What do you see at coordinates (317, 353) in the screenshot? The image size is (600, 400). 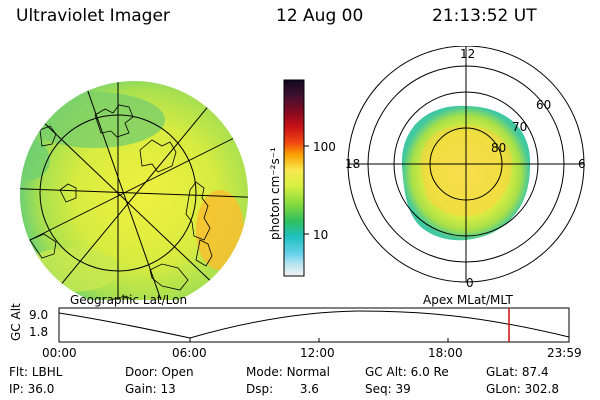 I see `time-tick-1200: 12:00` at bounding box center [317, 353].